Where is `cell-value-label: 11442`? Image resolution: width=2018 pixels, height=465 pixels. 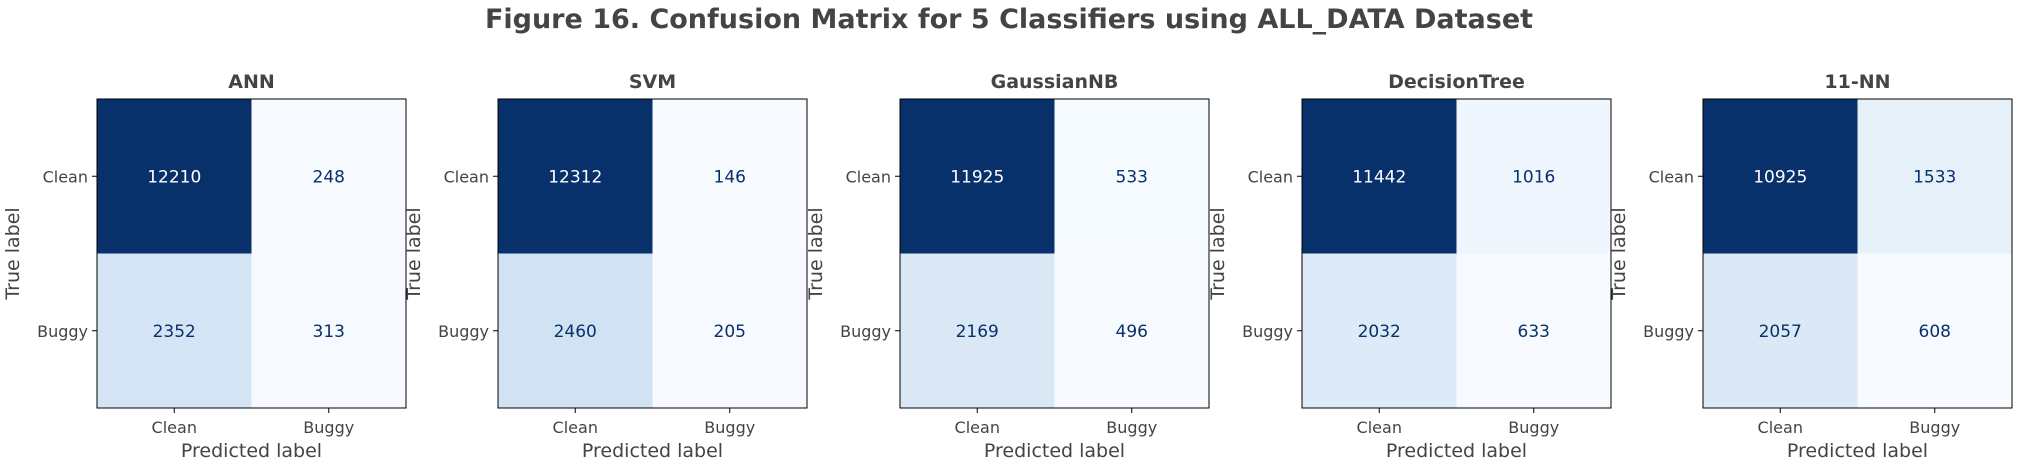
cell-value-label: 11442 is located at coordinates (1379, 177).